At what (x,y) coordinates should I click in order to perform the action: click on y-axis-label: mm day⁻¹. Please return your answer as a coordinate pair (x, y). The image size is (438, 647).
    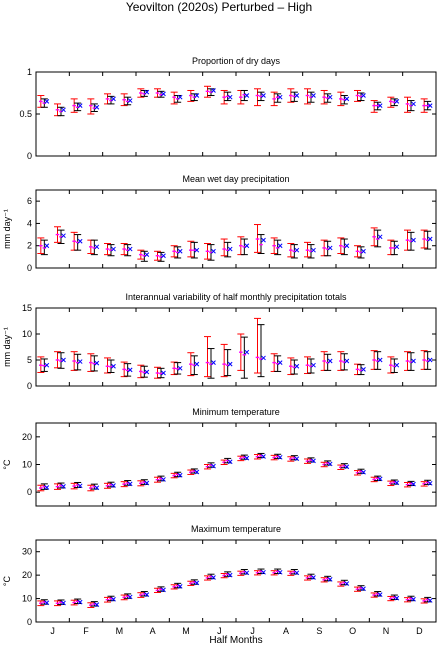
    Looking at the image, I should click on (7, 347).